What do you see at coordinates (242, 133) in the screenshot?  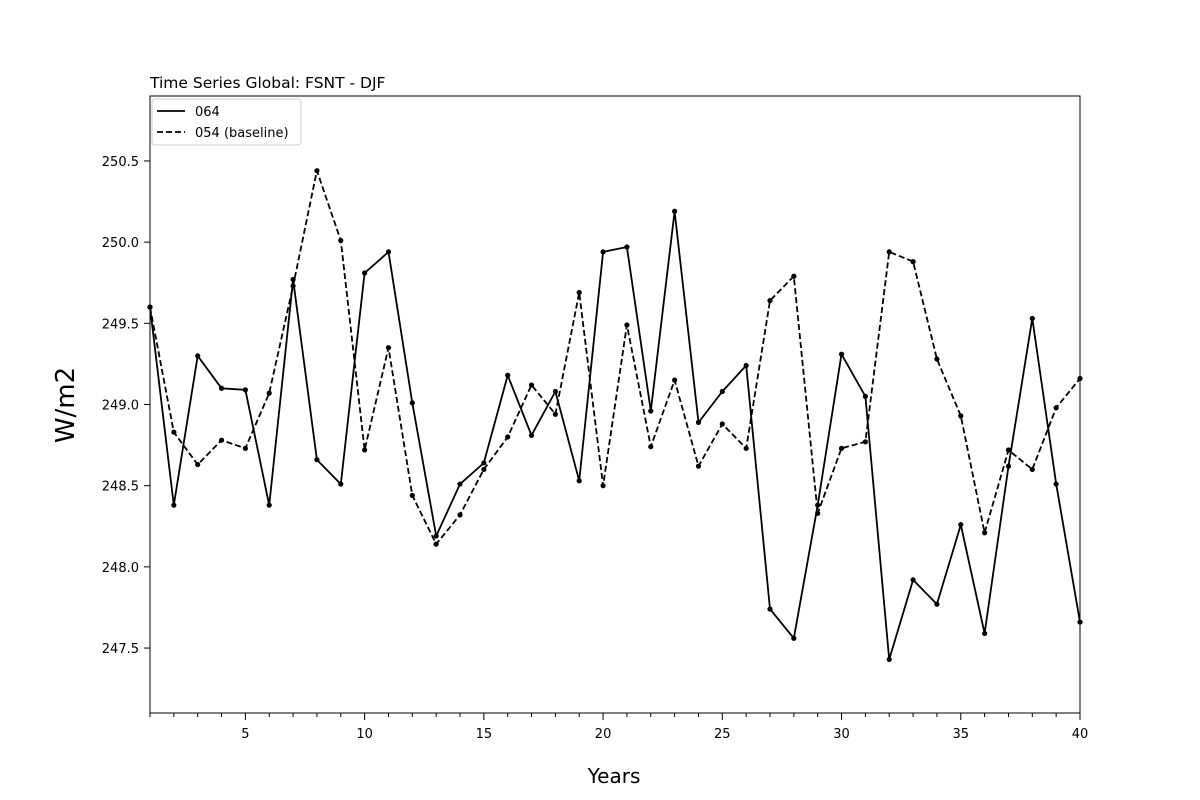 I see `legend-label-baseline: 054 (baseline)` at bounding box center [242, 133].